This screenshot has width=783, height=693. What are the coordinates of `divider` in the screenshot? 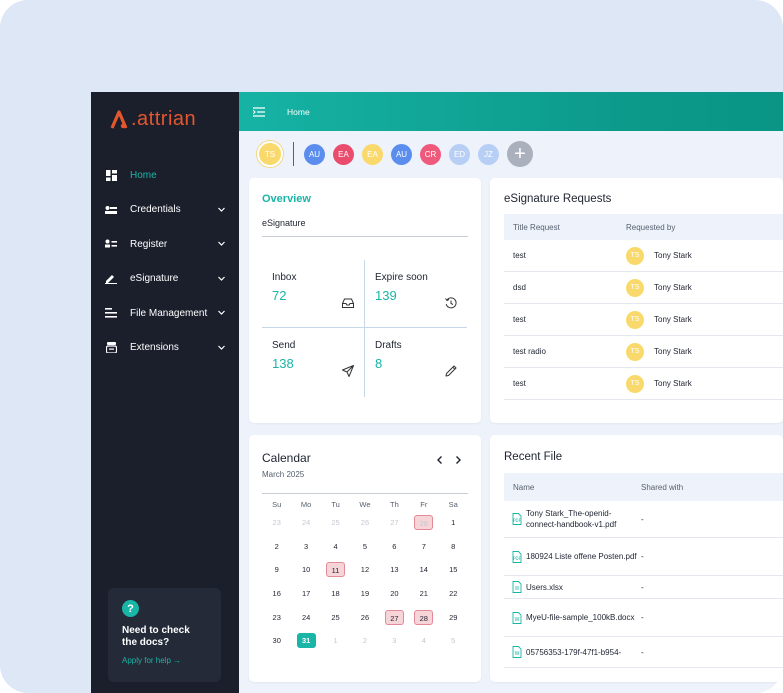 It's located at (364, 328).